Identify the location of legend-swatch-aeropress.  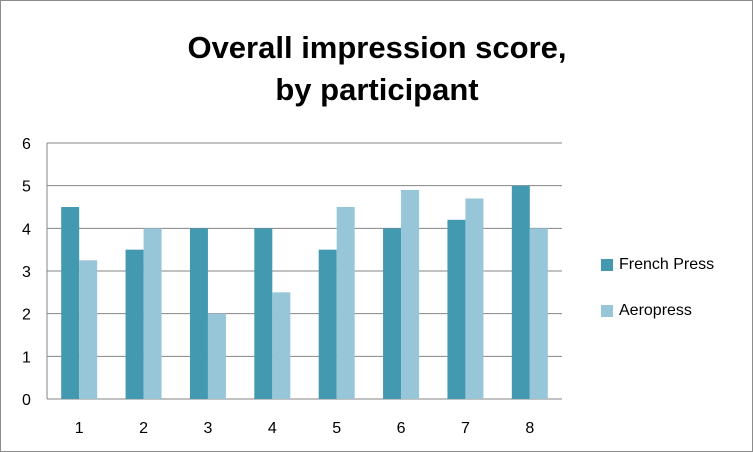
(607, 311).